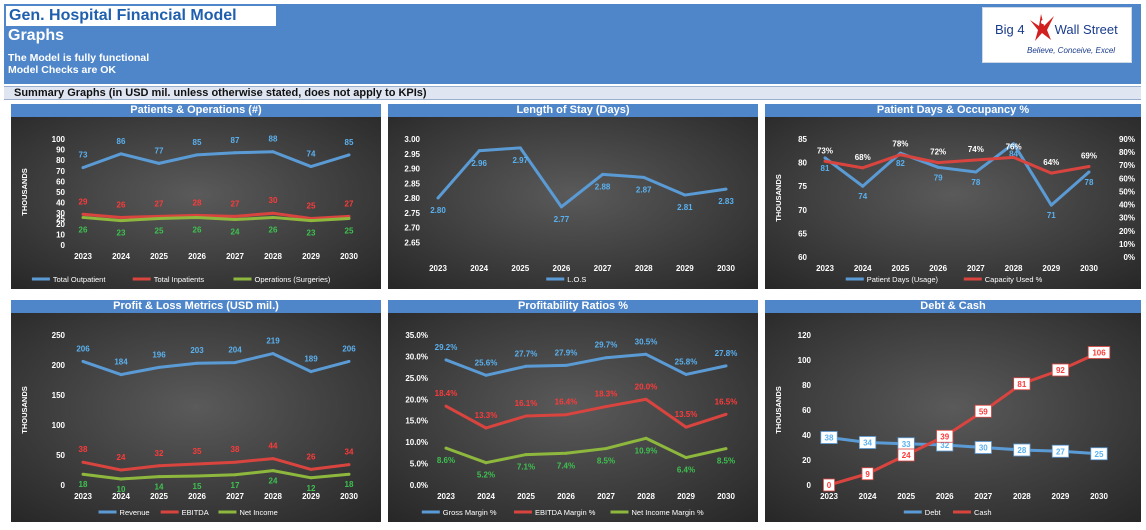  I want to click on x-tick-label: 2027, so click(603, 268).